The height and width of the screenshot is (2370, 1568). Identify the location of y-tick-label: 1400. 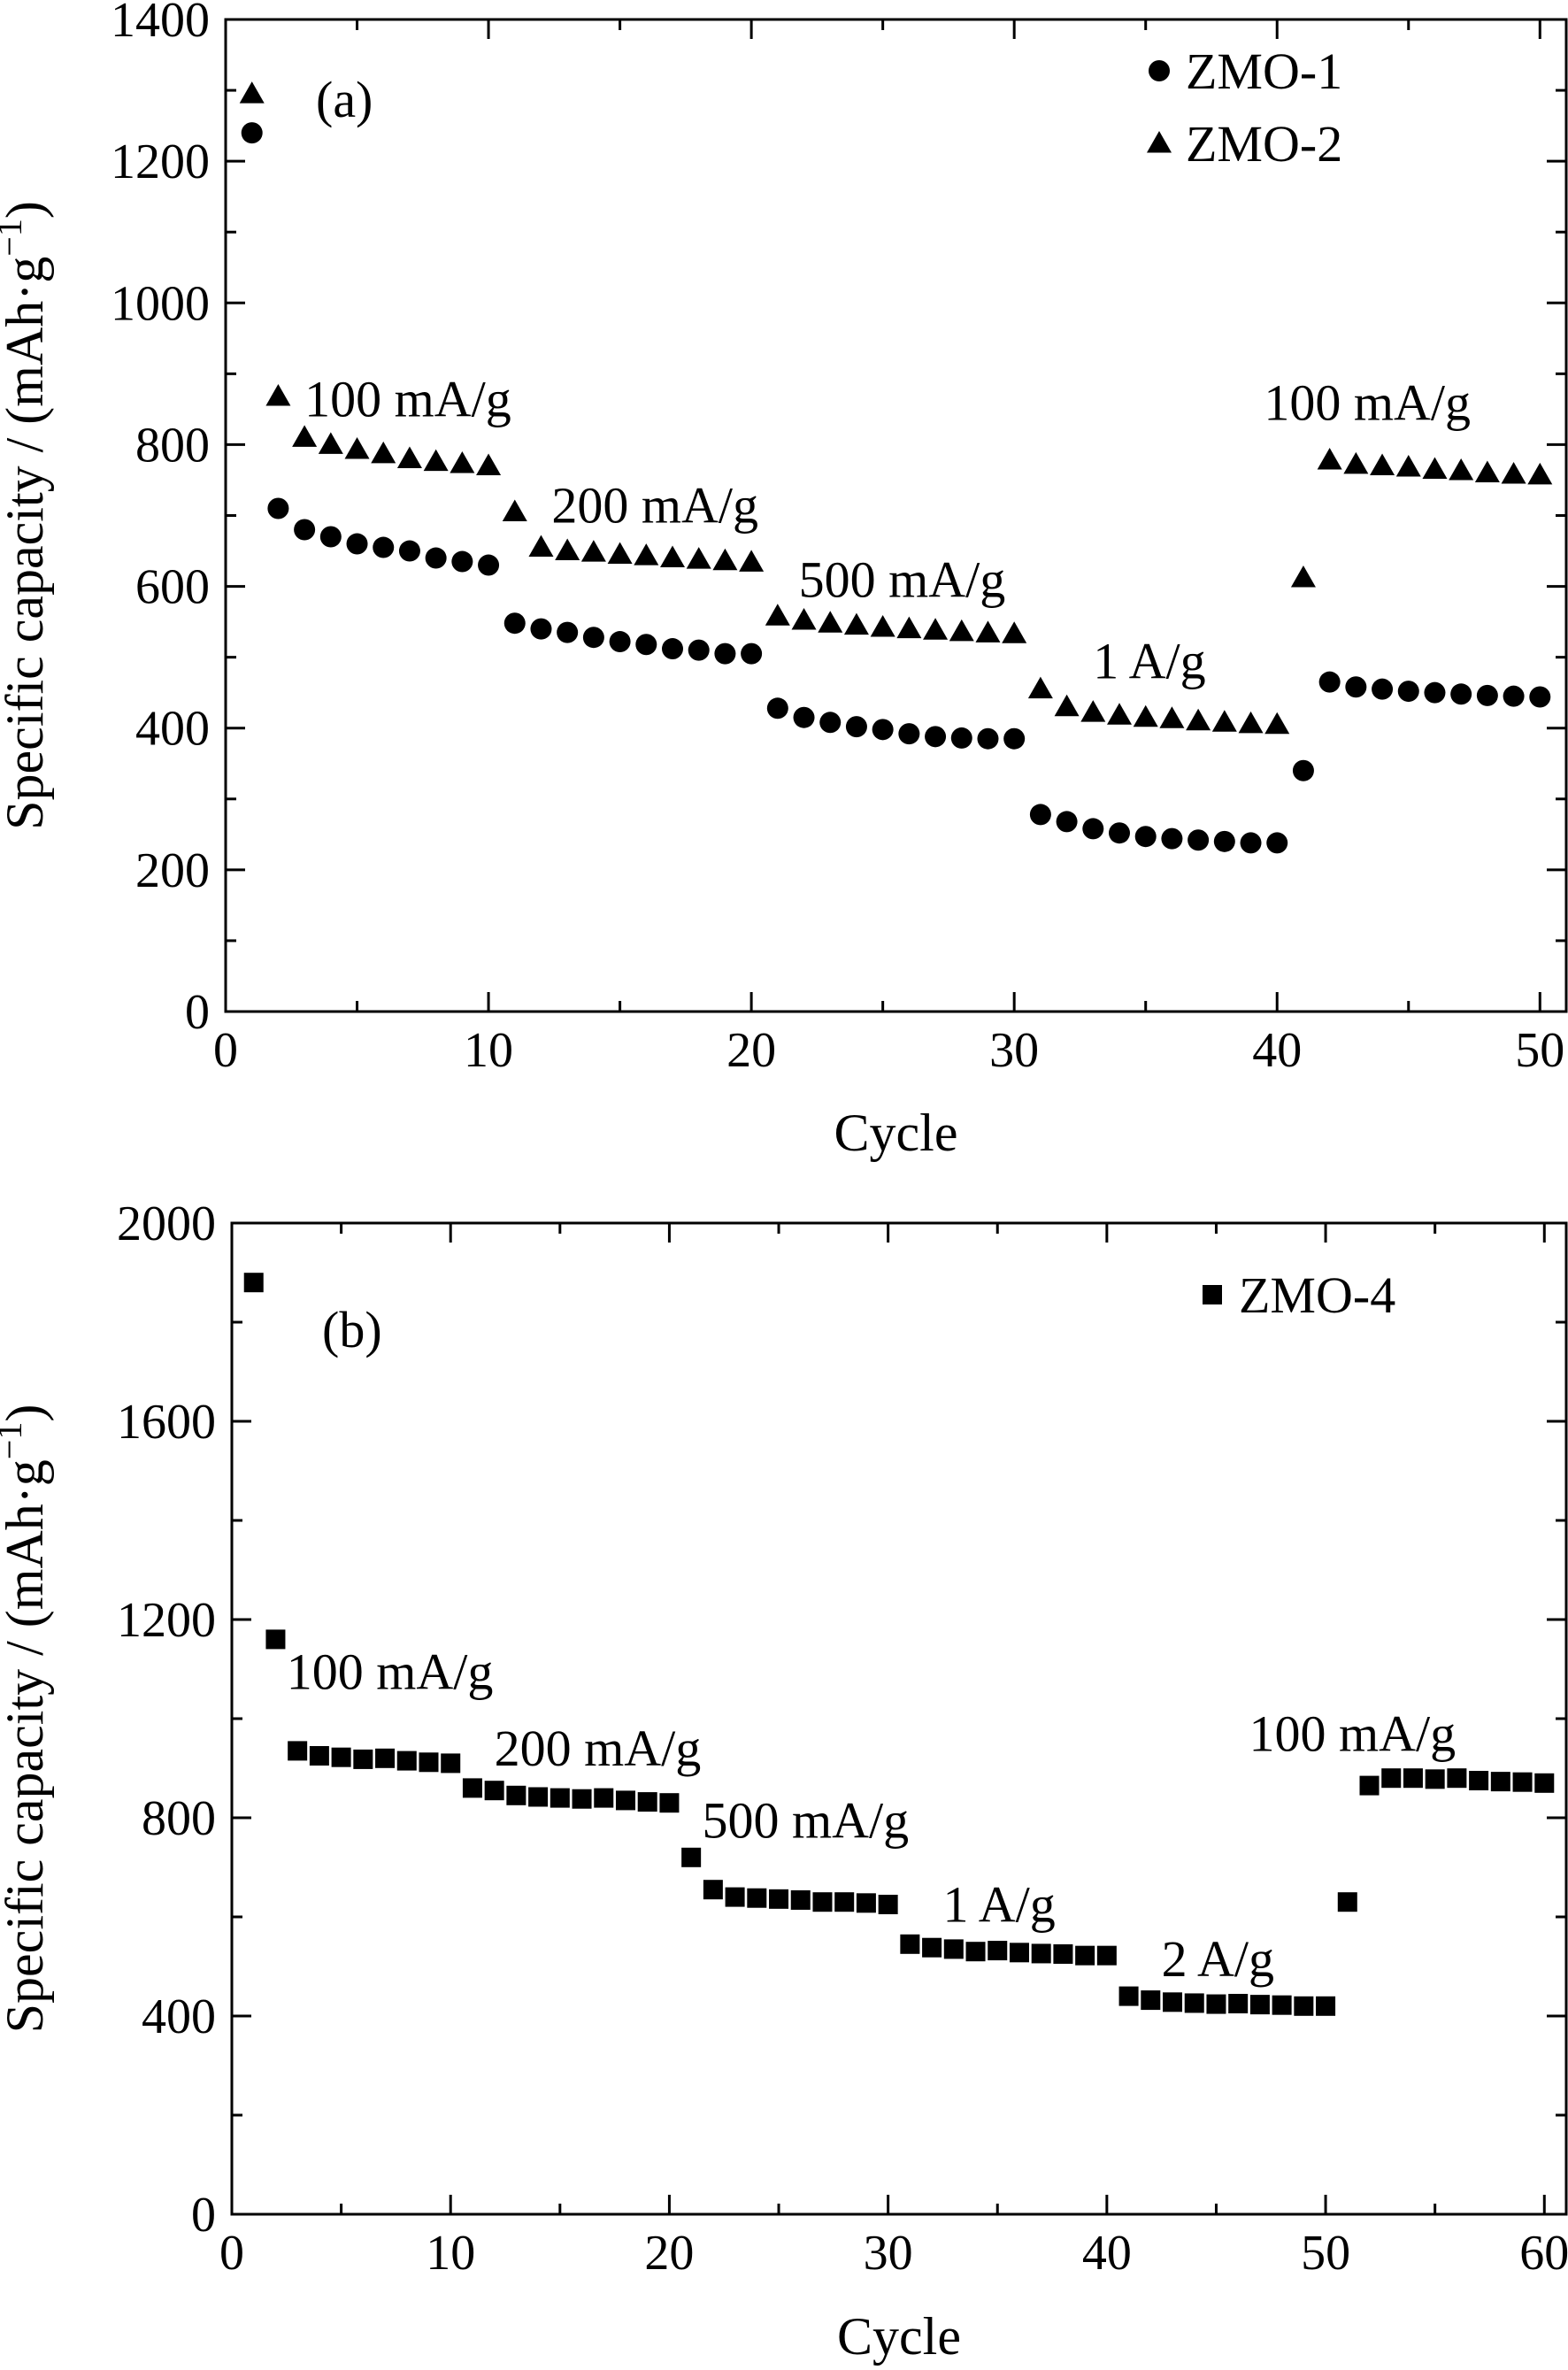
(160, 24).